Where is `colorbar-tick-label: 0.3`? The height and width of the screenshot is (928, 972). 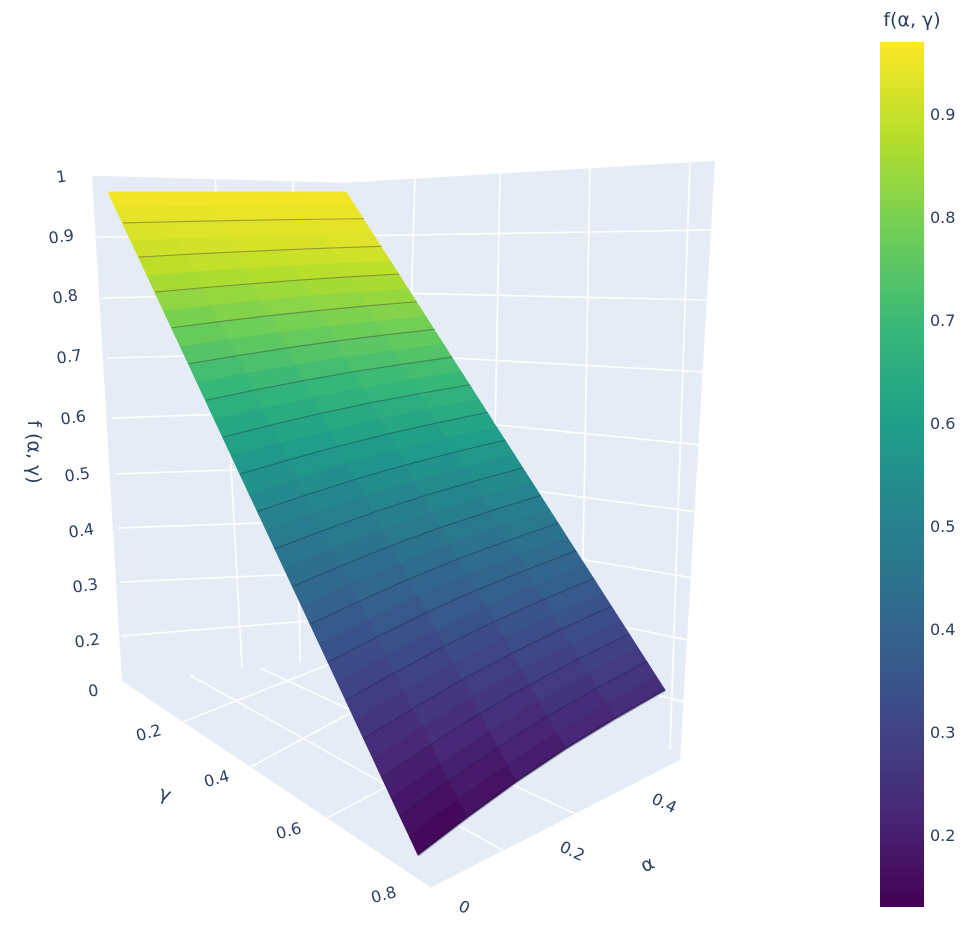
colorbar-tick-label: 0.3 is located at coordinates (942, 732).